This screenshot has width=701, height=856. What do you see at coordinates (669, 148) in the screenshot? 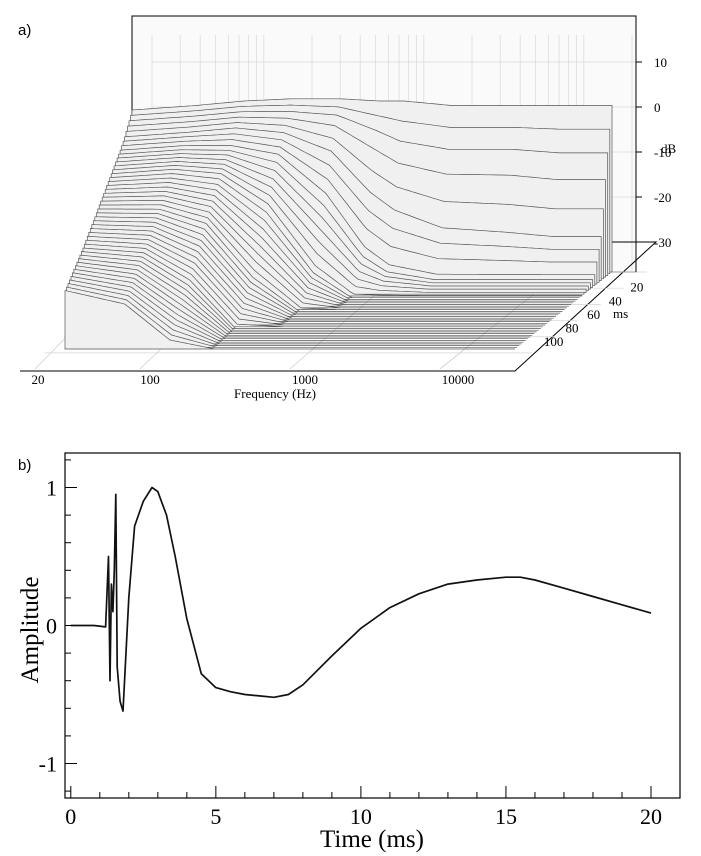
I see `db-unit-label: dB` at bounding box center [669, 148].